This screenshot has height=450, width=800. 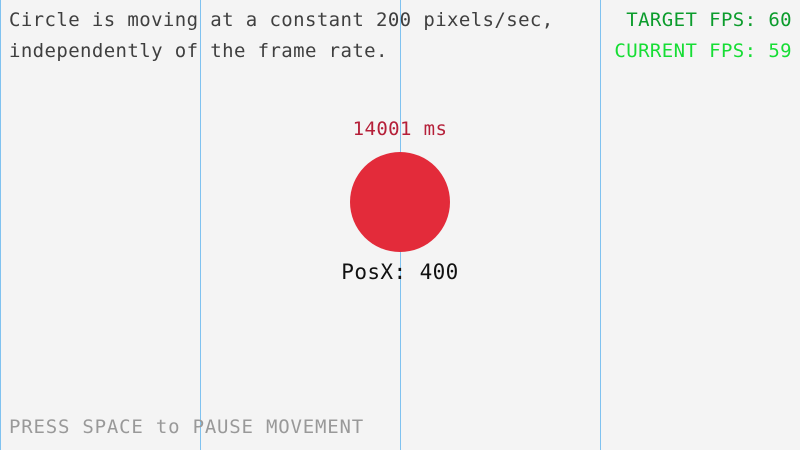 I want to click on posx-readout: PosX: 400, so click(x=400, y=272).